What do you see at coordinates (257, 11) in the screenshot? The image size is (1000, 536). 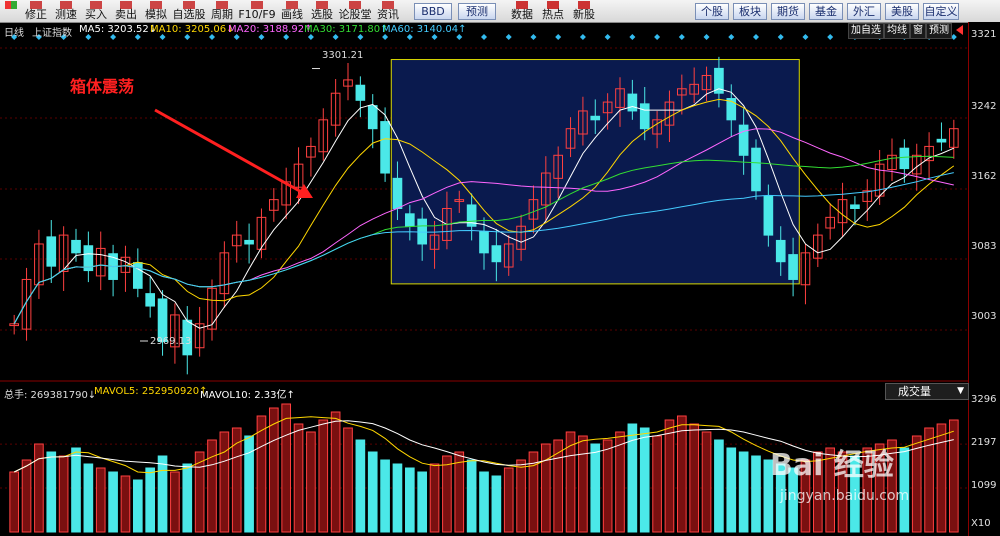 I see `toolbar-button-8: F10/F9` at bounding box center [257, 11].